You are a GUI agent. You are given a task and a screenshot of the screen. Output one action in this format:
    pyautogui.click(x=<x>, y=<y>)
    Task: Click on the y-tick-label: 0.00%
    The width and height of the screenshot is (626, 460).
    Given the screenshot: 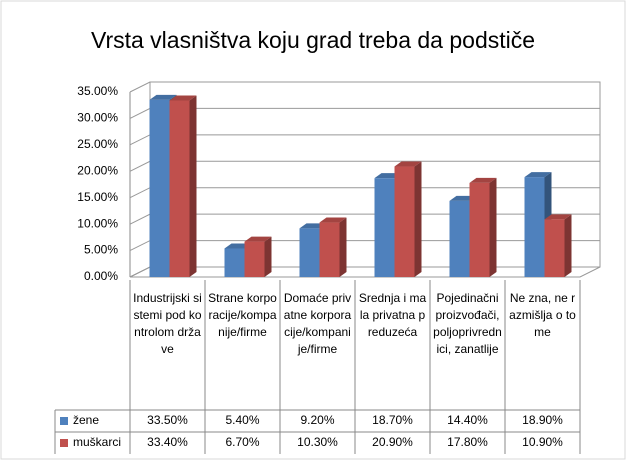 What is the action you would take?
    pyautogui.click(x=101, y=276)
    